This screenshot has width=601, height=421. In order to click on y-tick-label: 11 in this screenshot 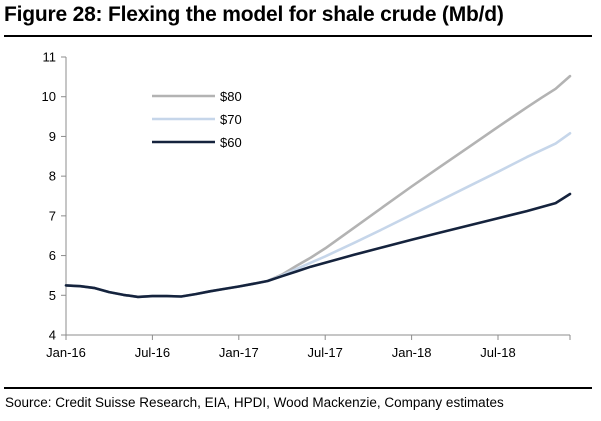, I will do `click(50, 57)`.